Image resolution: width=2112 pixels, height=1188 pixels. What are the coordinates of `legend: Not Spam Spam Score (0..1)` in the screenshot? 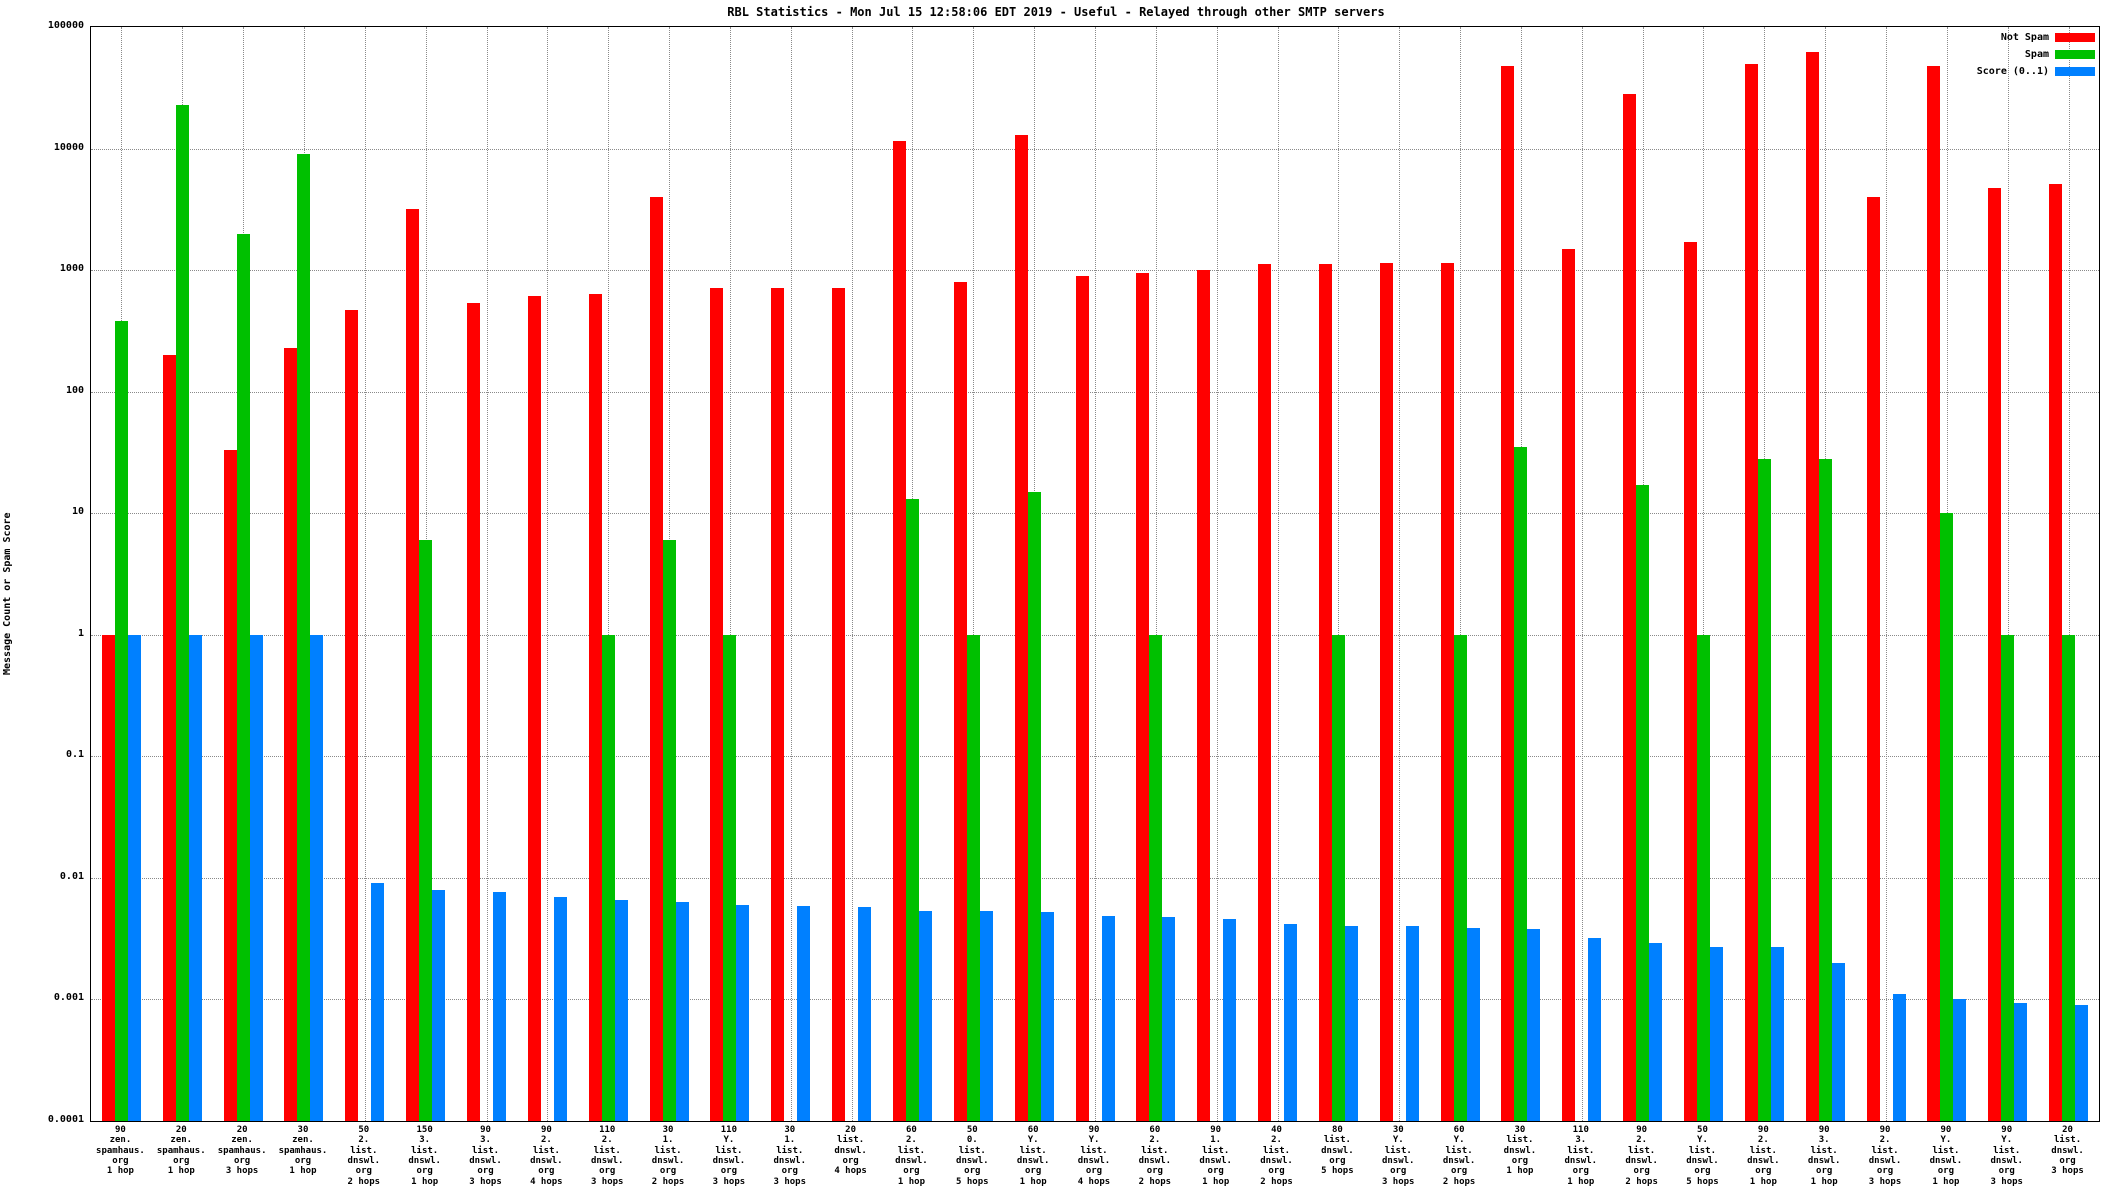 It's located at (2036, 54).